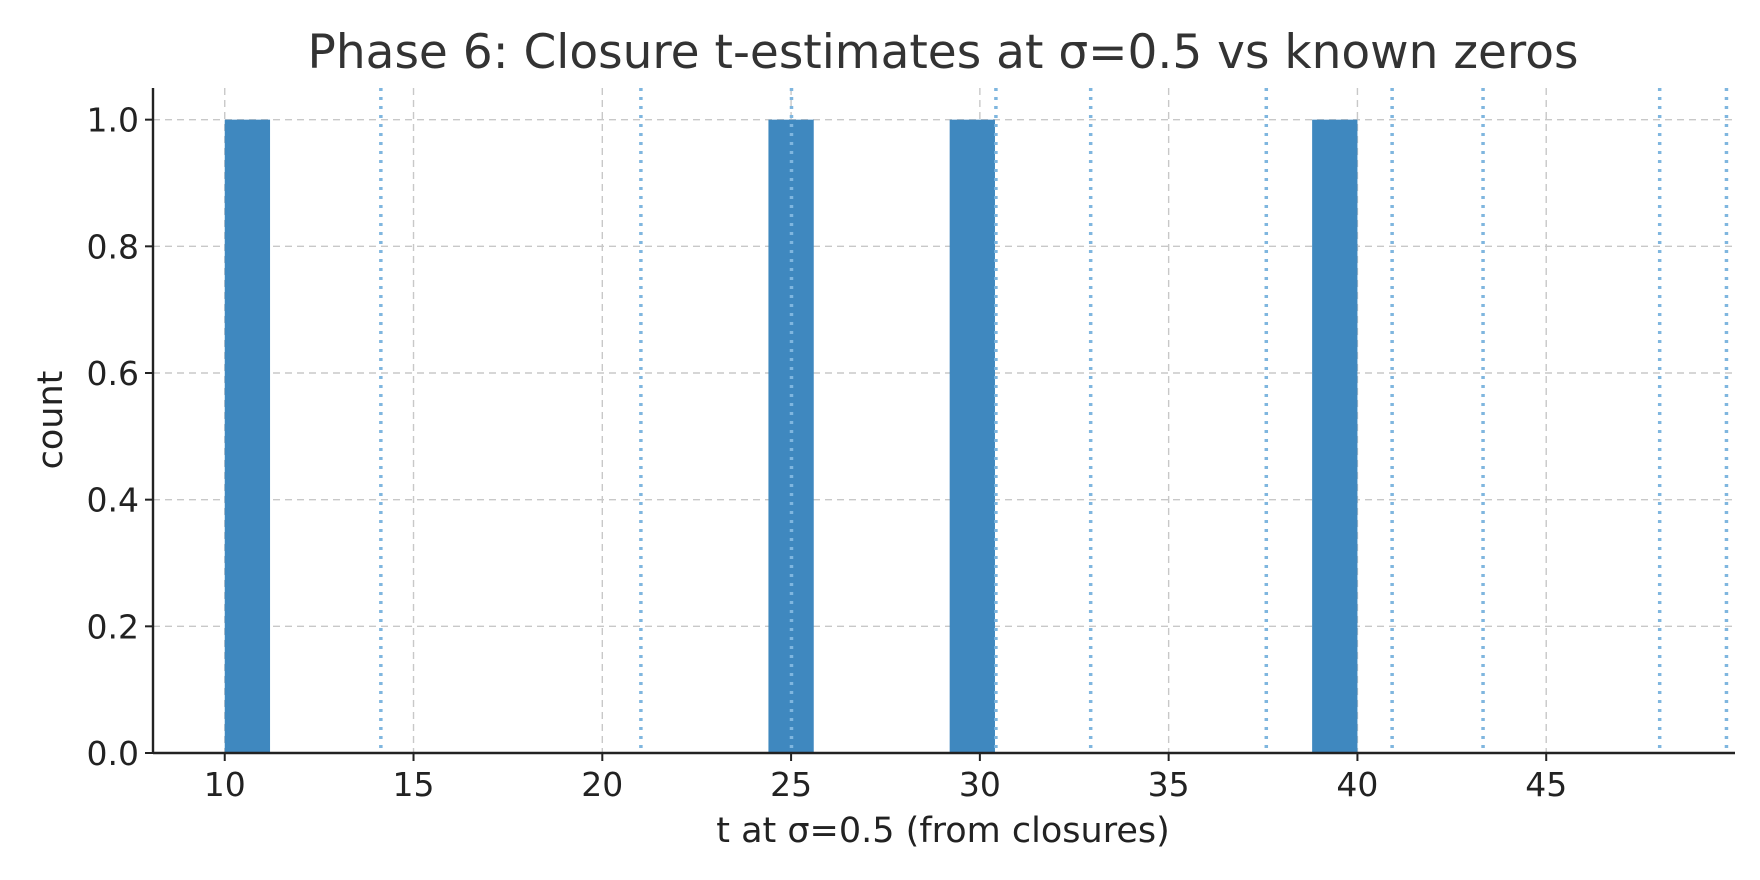  Describe the element at coordinates (113, 246) in the screenshot. I see `y-tick-label-4: 0.8` at that location.